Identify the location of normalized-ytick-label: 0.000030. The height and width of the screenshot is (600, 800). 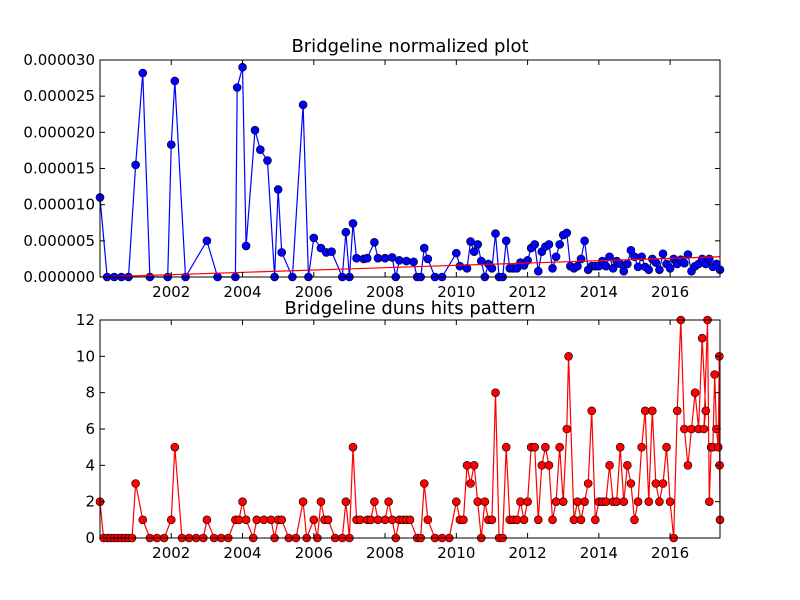
(59, 60).